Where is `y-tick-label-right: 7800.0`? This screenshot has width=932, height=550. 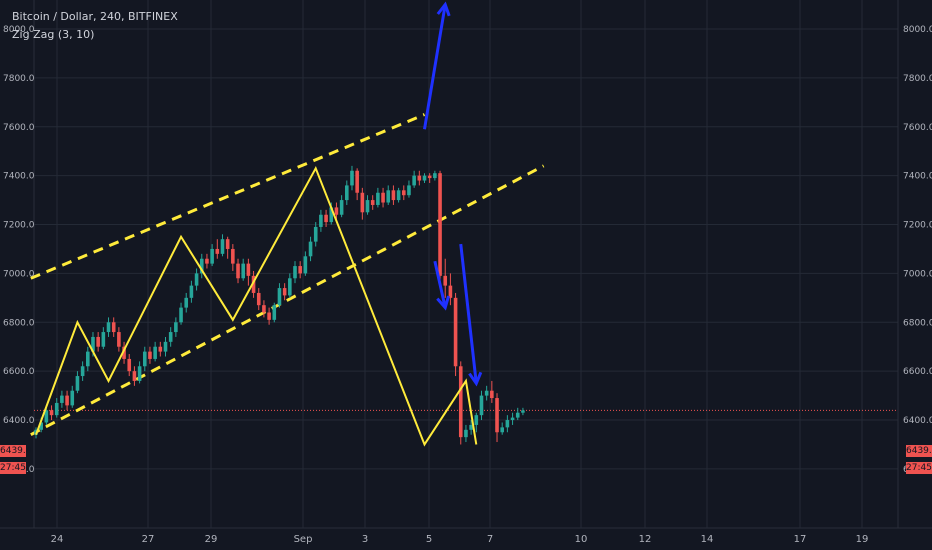
y-tick-label-right: 7800.0 is located at coordinates (917, 79).